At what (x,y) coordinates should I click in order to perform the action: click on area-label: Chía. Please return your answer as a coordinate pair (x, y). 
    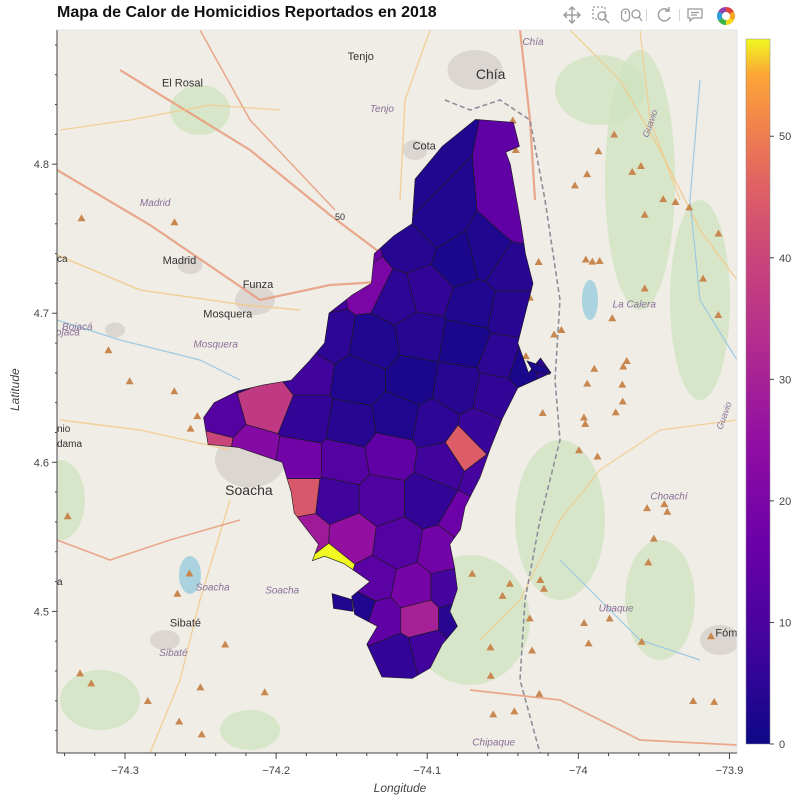
    Looking at the image, I should click on (533, 42).